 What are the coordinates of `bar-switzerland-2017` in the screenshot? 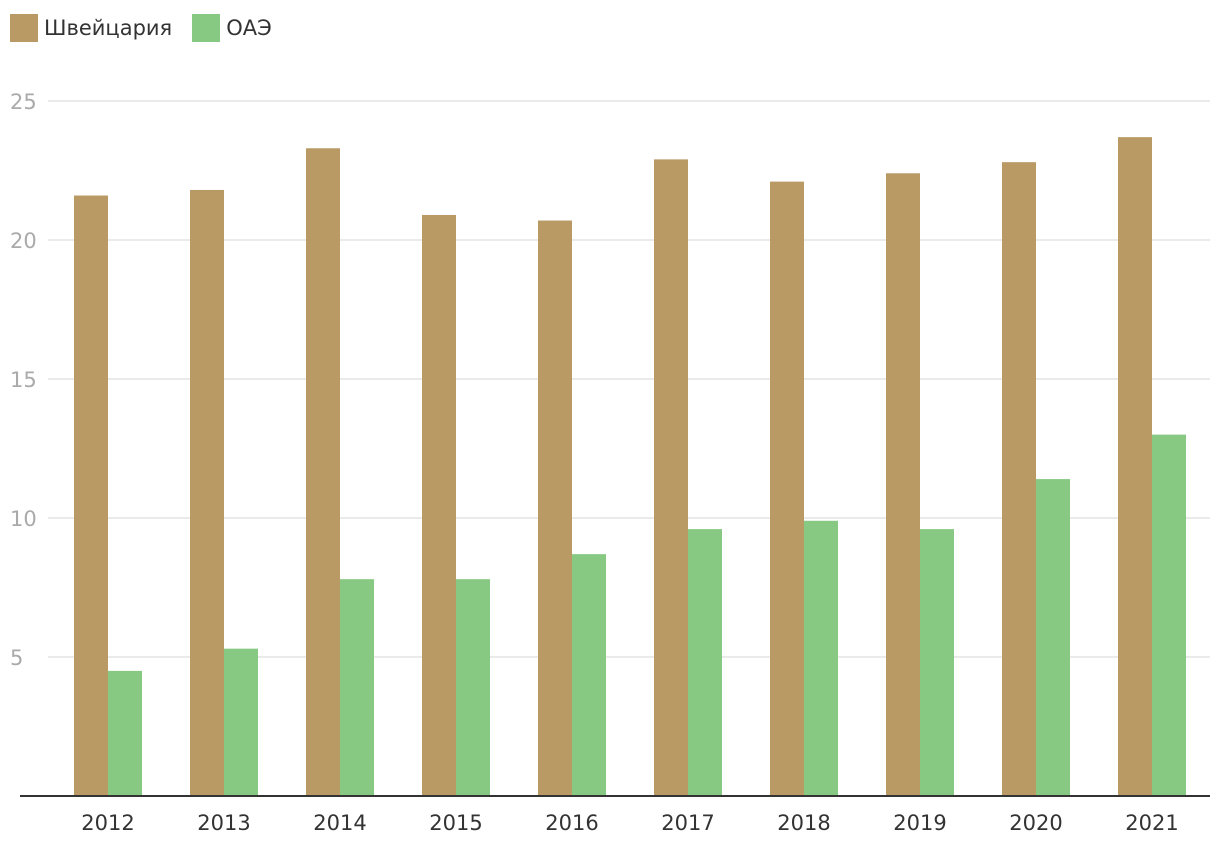 It's located at (671, 477).